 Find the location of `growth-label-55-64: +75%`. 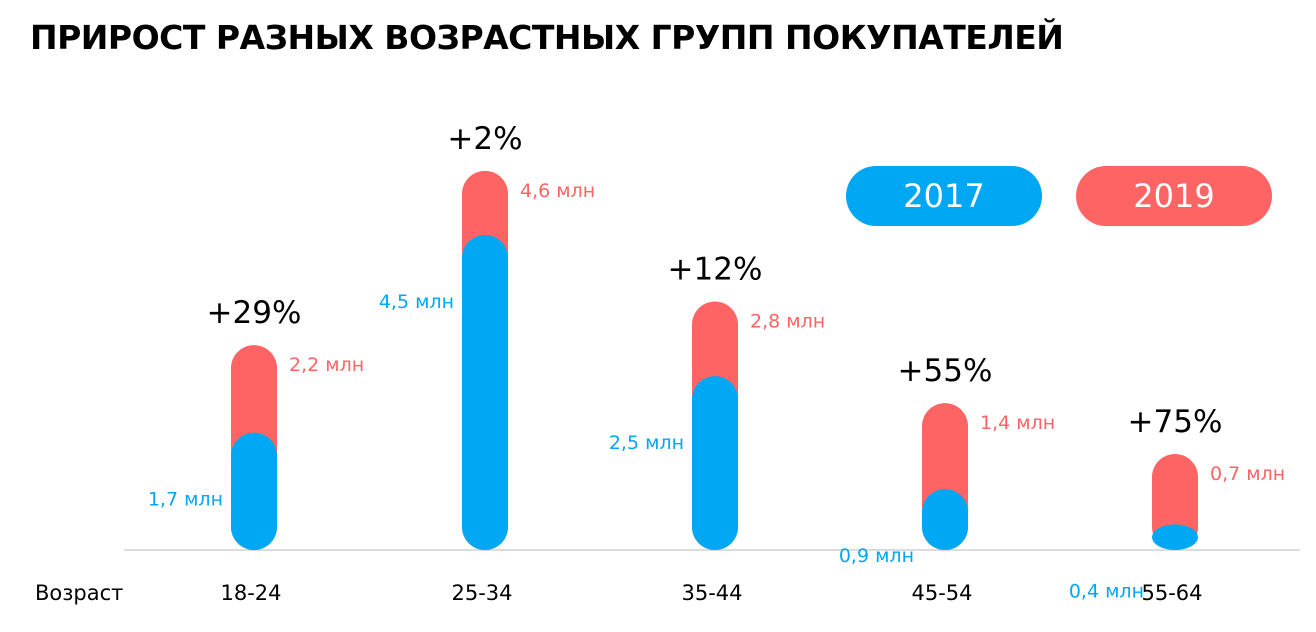

growth-label-55-64: +75% is located at coordinates (1175, 422).